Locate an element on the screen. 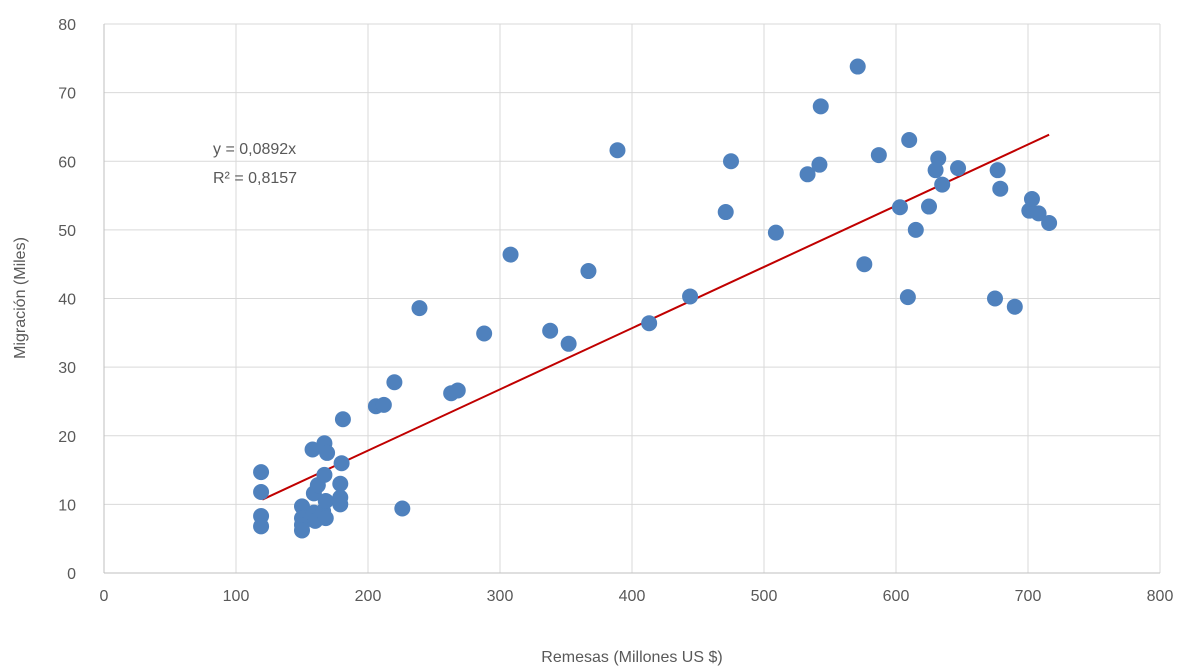  x-tick-label: 800 is located at coordinates (1160, 596).